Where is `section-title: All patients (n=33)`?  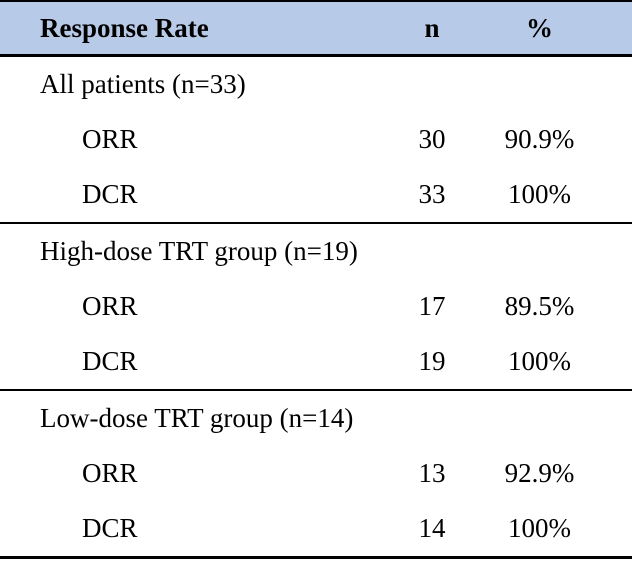 section-title: All patients (n=33) is located at coordinates (143, 84).